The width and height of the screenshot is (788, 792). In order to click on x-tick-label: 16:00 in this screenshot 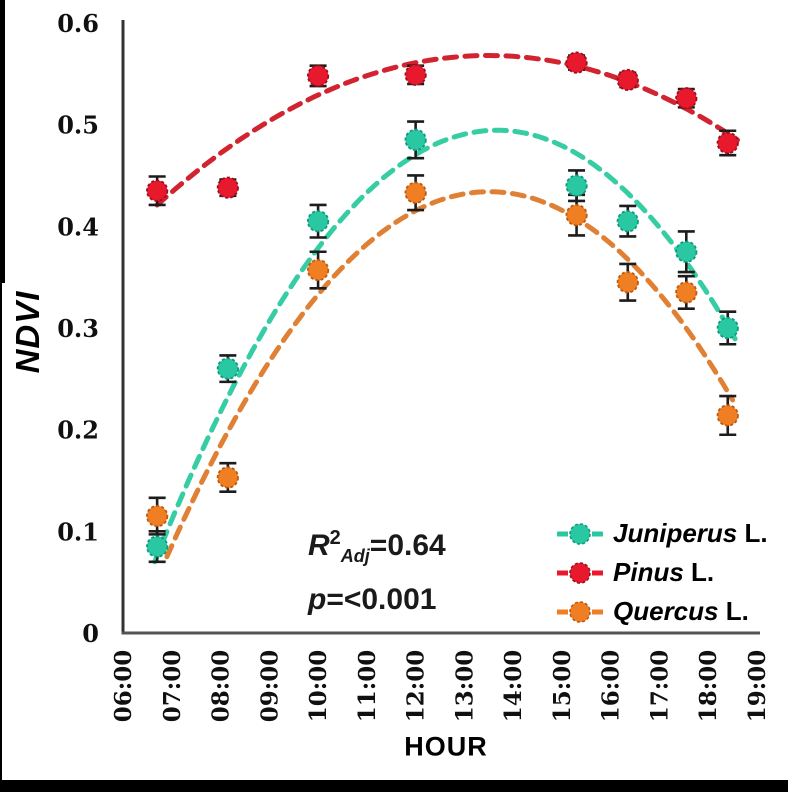, I will do `click(611, 686)`.